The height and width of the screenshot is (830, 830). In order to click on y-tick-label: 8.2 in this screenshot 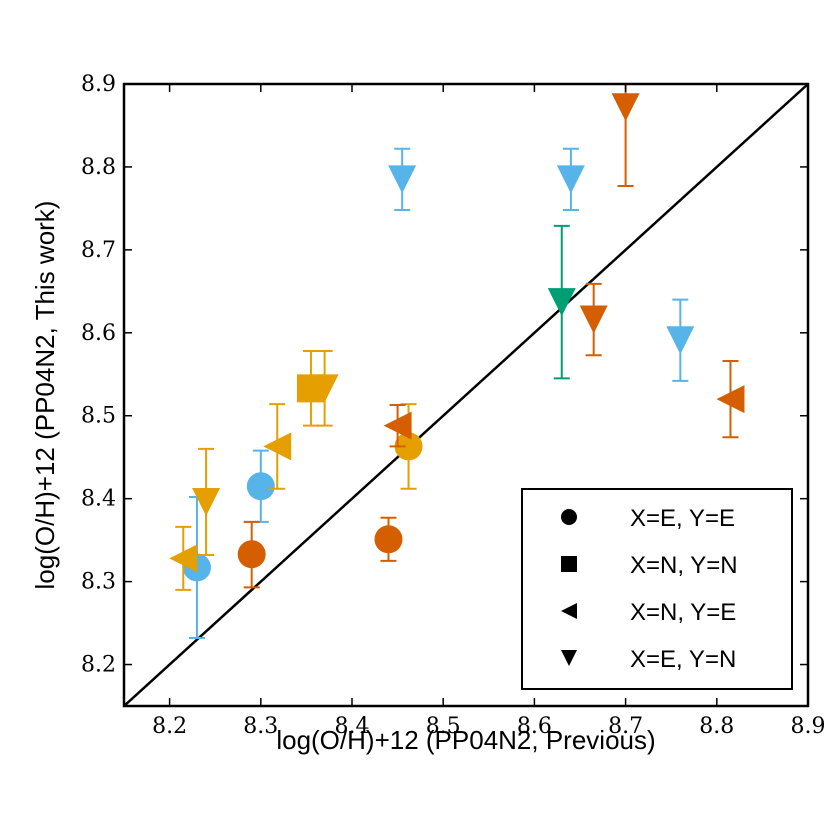, I will do `click(98, 665)`.